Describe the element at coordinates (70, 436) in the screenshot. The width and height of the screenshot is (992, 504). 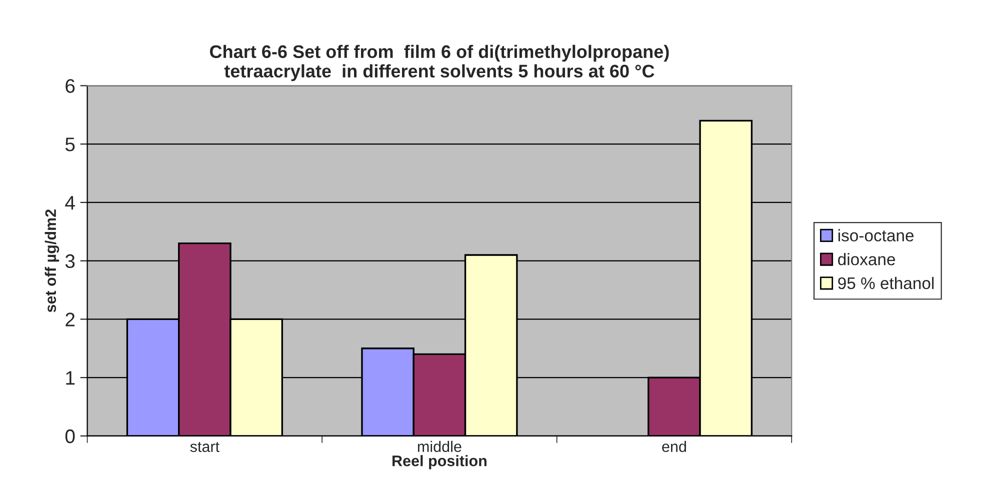
I see `y-tick-label: 0` at that location.